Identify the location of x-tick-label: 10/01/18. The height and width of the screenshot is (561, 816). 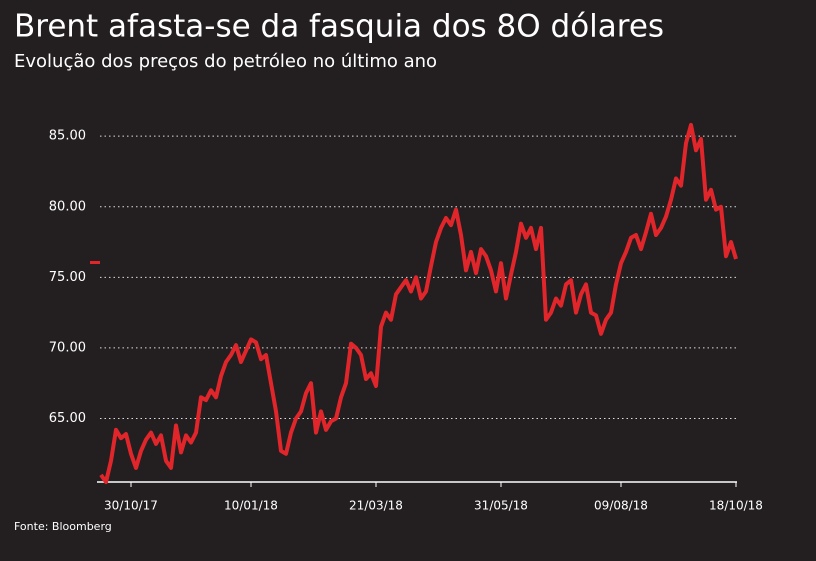
(251, 506).